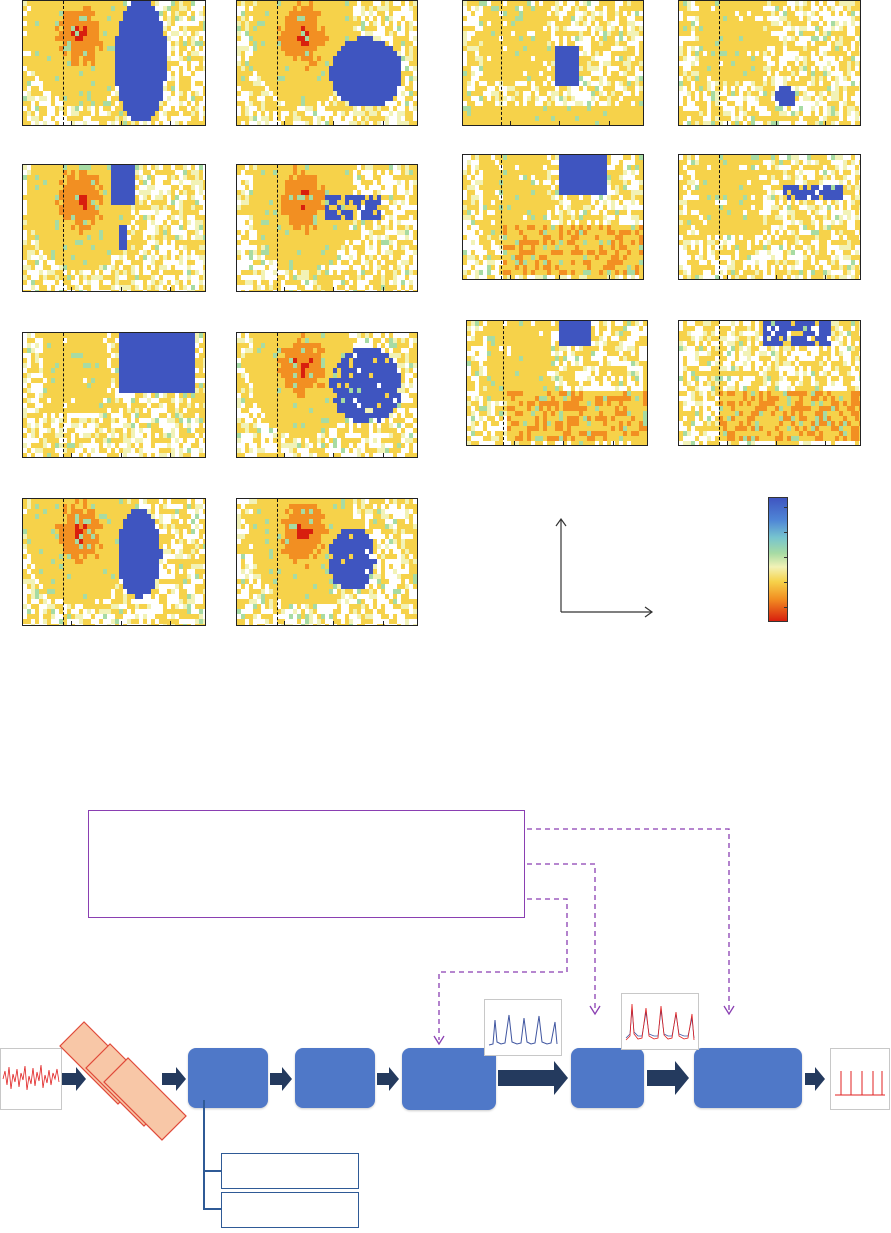 This screenshot has height=1233, width=891. I want to click on input-signal-trace, so click(31, 1077).